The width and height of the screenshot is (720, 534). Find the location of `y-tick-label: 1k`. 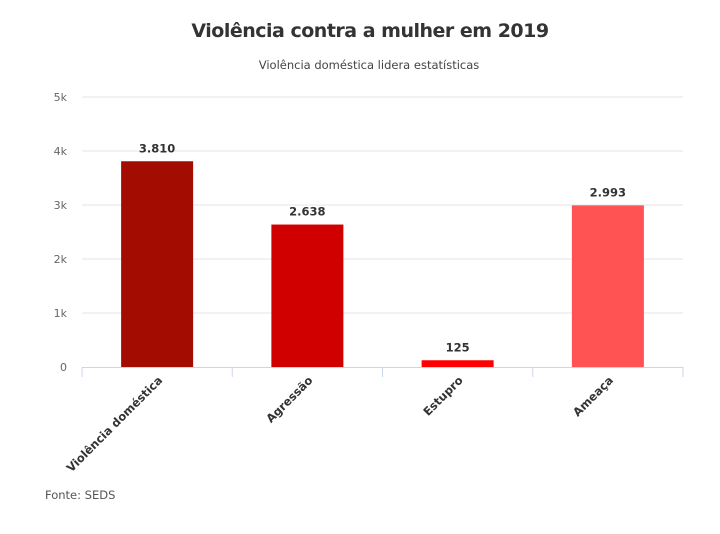

y-tick-label: 1k is located at coordinates (61, 313).